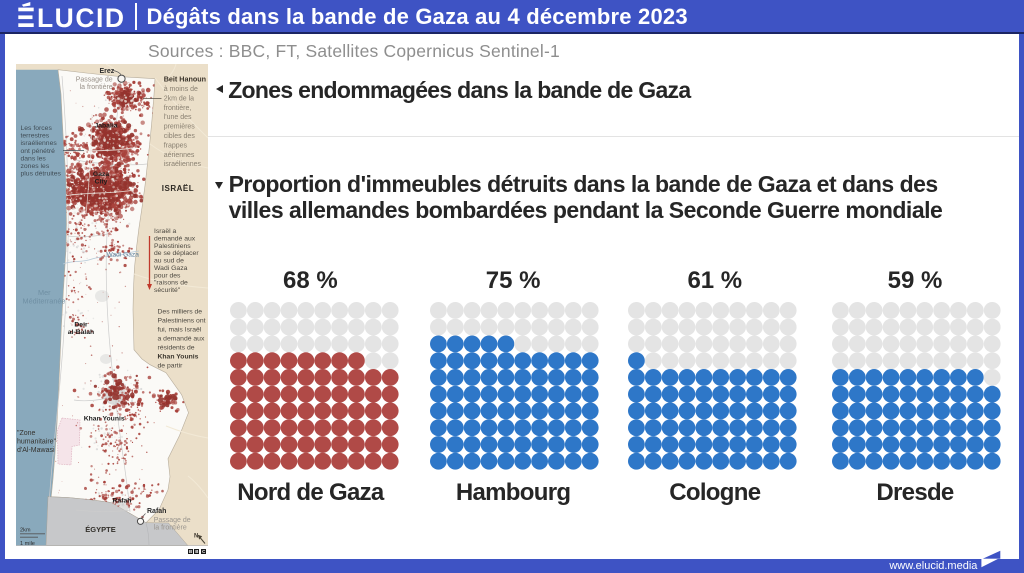  Describe the element at coordinates (35, 136) in the screenshot. I see `svg-text: terrestres` at that location.